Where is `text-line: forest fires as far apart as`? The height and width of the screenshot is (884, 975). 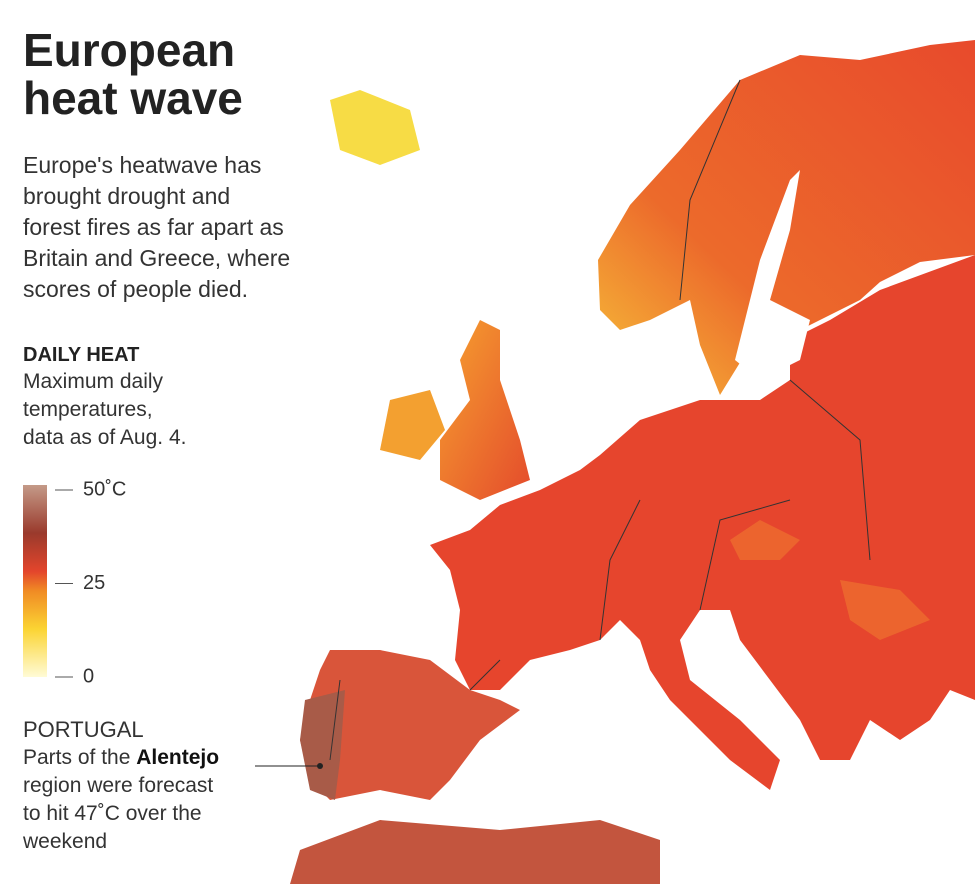
text-line: forest fires as far apart as is located at coordinates (153, 227).